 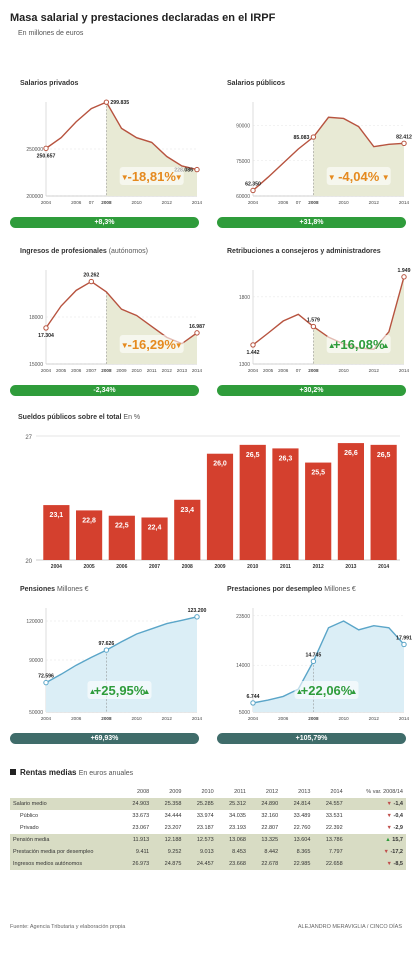 I want to click on variation-value: -1,4, so click(x=398, y=804).